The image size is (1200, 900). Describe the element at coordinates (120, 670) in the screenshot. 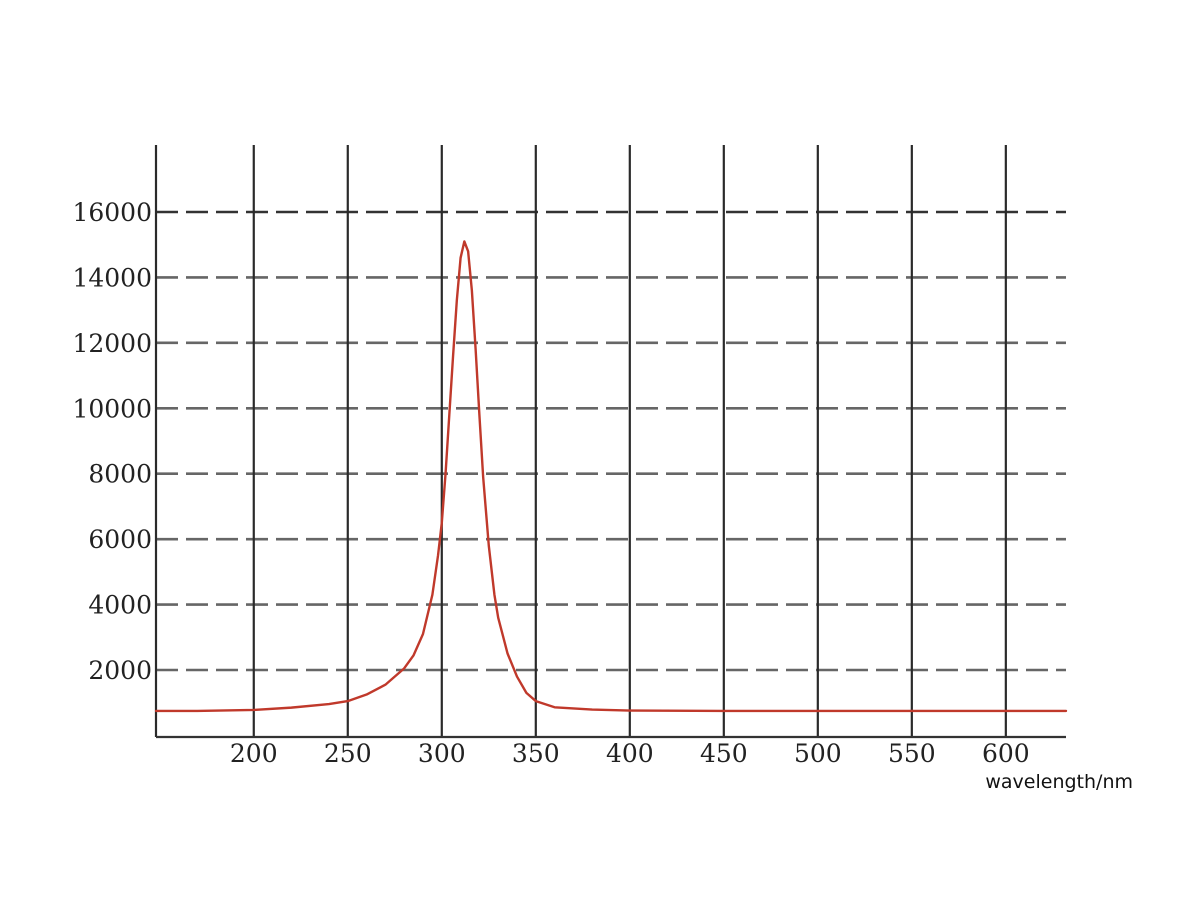

I see `y-tick-label-2000: 2000` at that location.